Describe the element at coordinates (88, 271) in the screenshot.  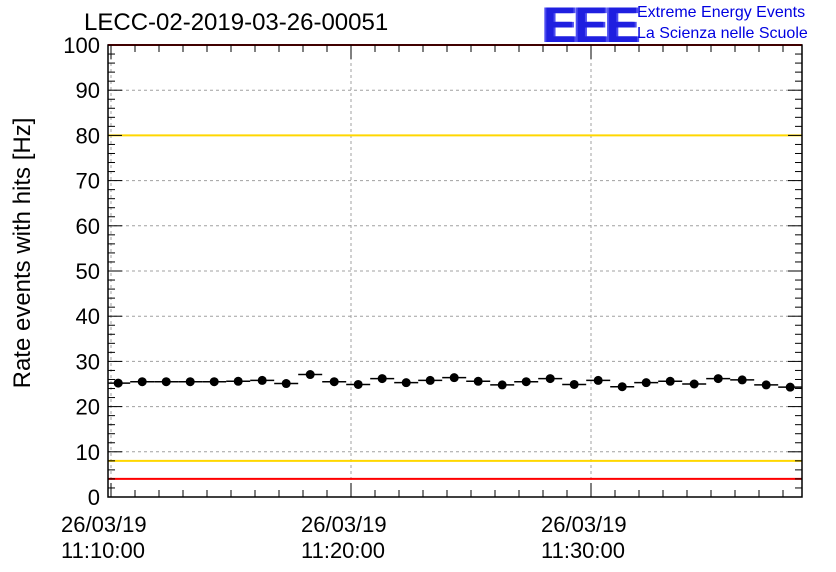
I see `y-tick-label: 50` at that location.